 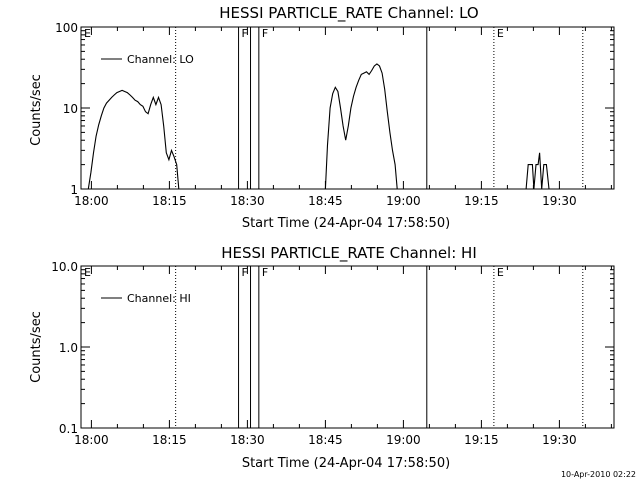 I want to click on y-tick-label: 1, so click(x=74, y=190).